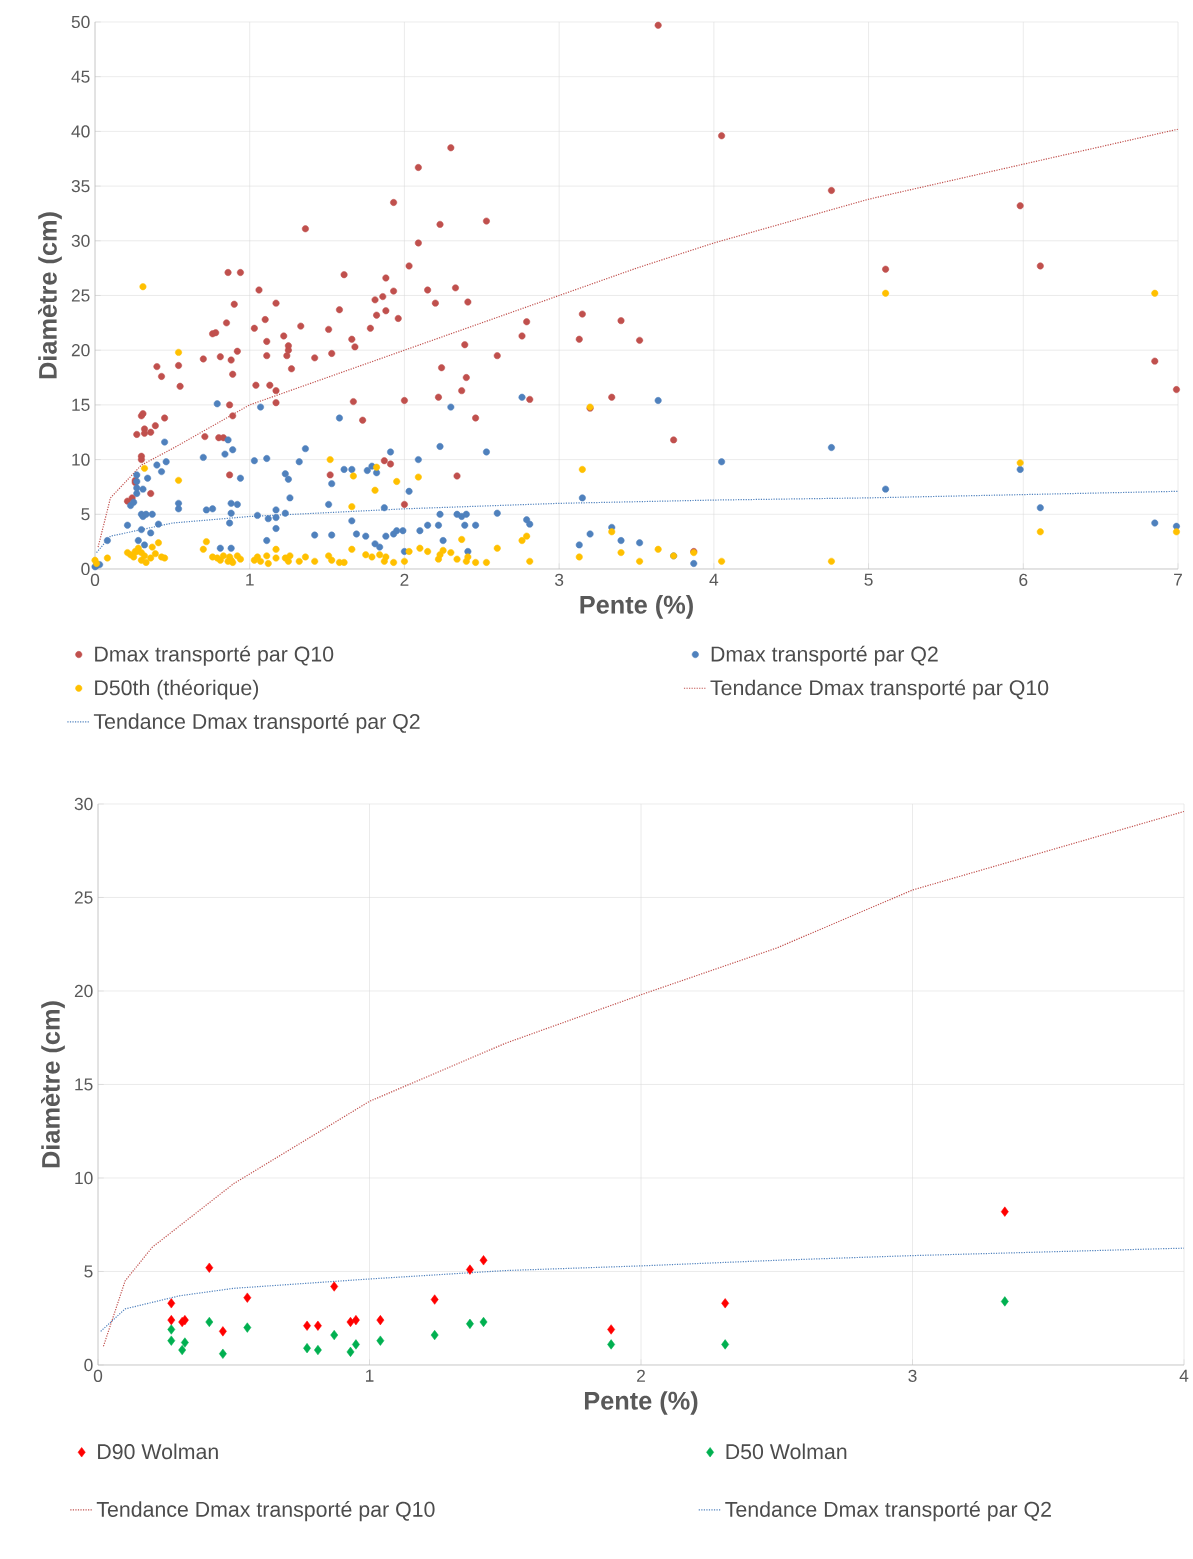 The width and height of the screenshot is (1193, 1559). I want to click on legend-label: Dmax transporté par Q2, so click(824, 655).